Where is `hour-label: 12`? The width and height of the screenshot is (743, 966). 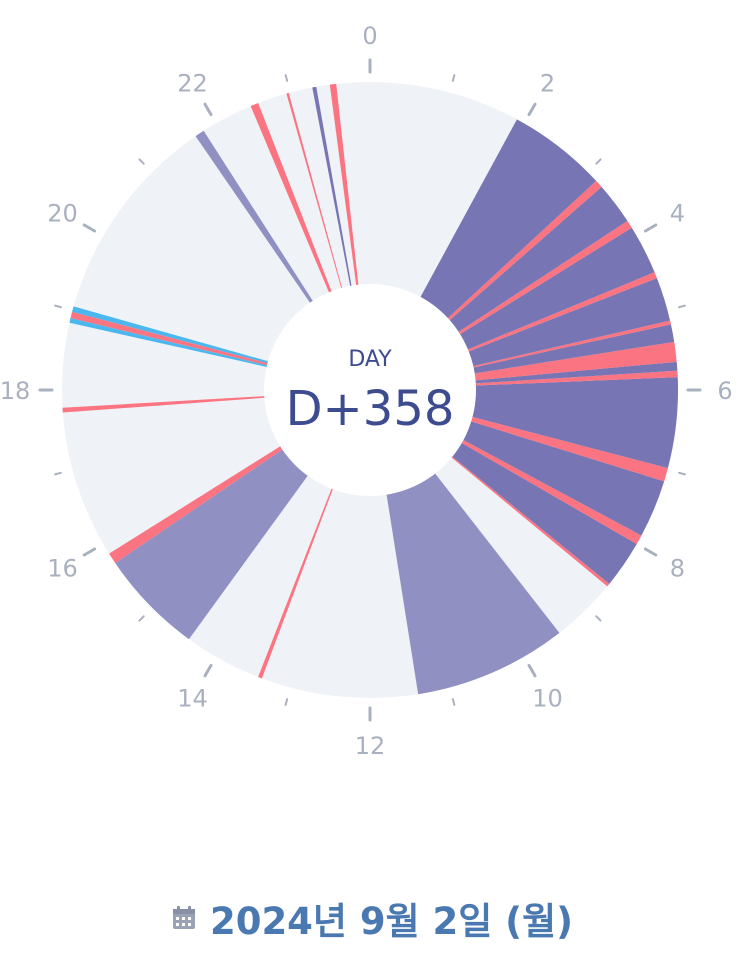 hour-label: 12 is located at coordinates (370, 746).